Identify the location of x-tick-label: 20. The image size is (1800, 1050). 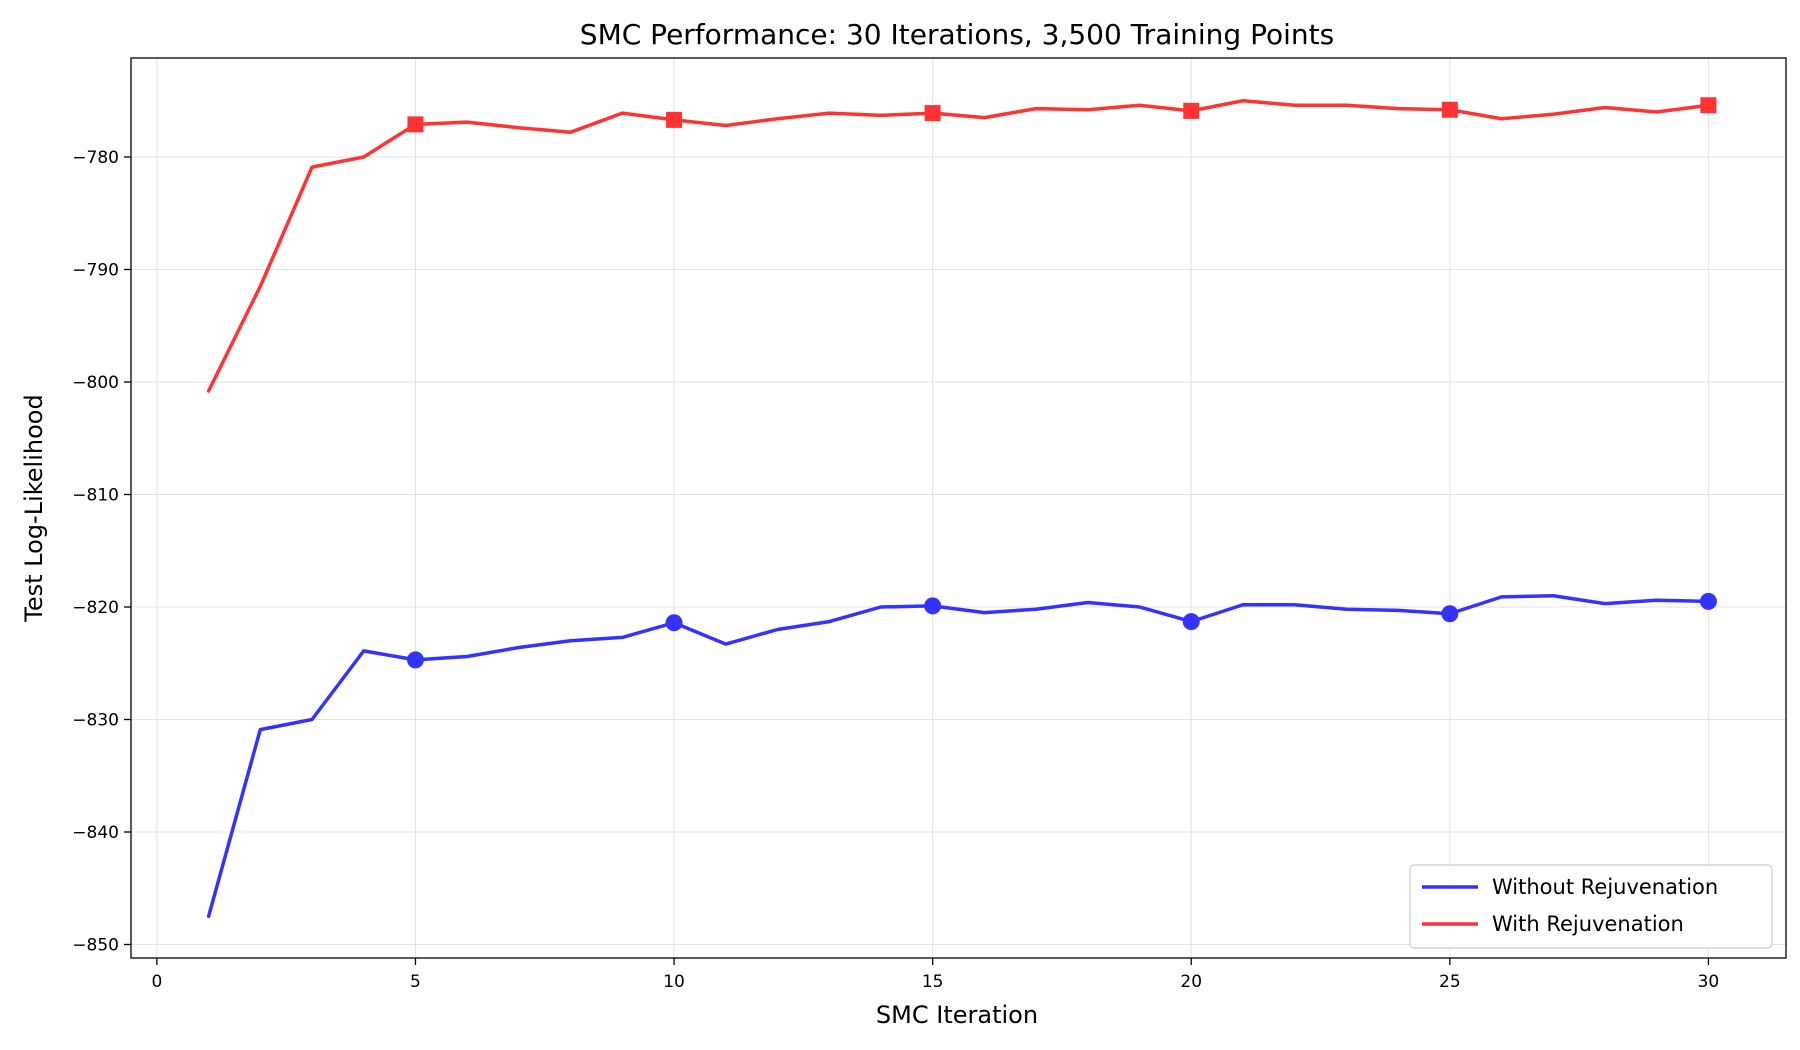
(1191, 982).